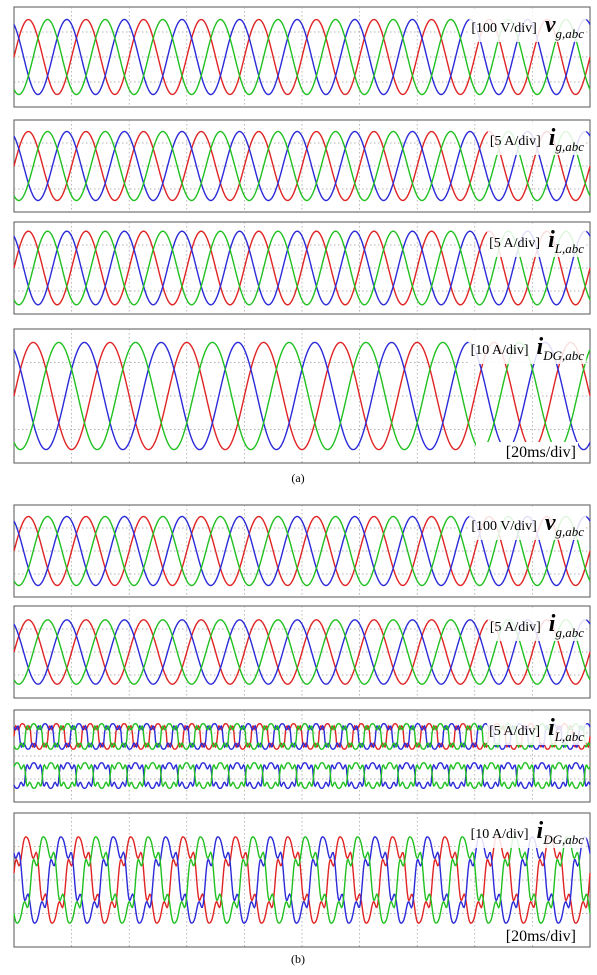 Image resolution: width=597 pixels, height=975 pixels. I want to click on scope-panel-1-0: [100 V/div] vg,abc, so click(302, 551).